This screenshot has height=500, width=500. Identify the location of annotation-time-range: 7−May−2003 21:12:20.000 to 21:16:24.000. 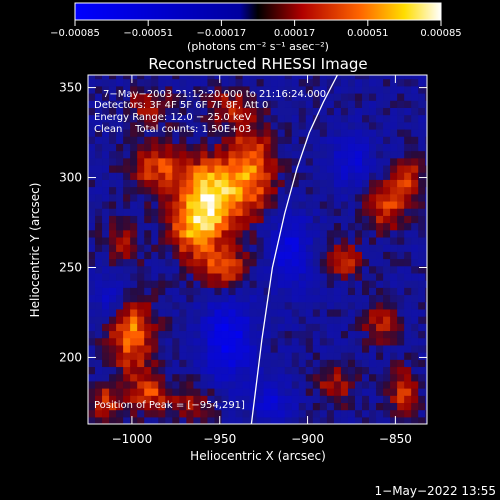
(214, 94).